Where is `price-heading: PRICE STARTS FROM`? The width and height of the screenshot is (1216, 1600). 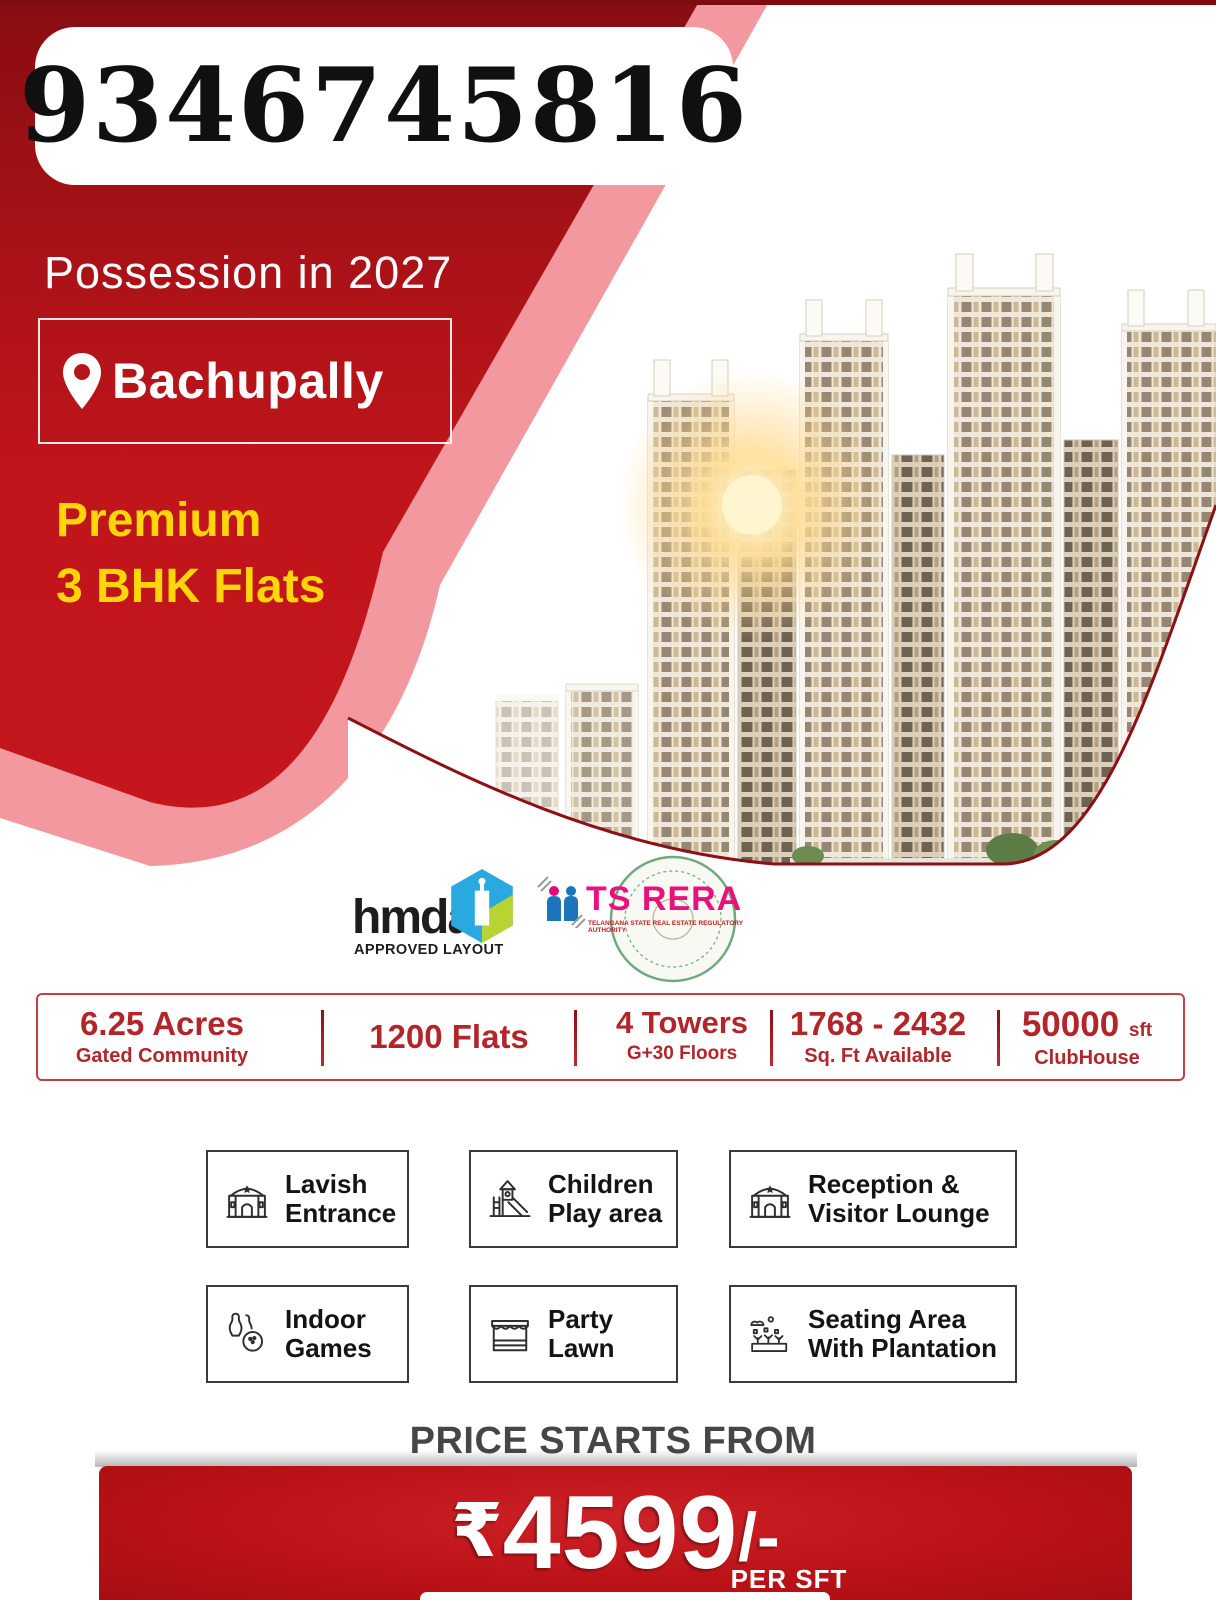
price-heading: PRICE STARTS FROM is located at coordinates (613, 1441).